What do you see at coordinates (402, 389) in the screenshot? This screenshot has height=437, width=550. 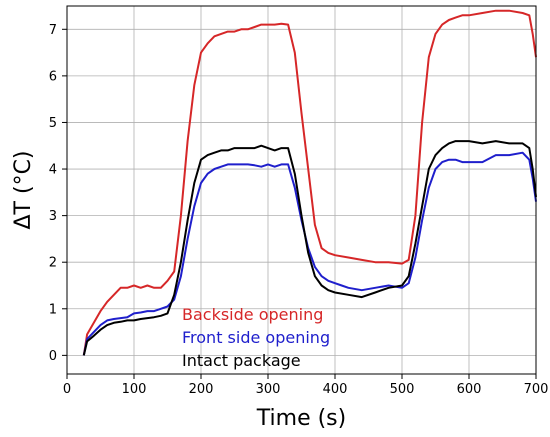 I see `x-tick-label: 500` at bounding box center [402, 389].